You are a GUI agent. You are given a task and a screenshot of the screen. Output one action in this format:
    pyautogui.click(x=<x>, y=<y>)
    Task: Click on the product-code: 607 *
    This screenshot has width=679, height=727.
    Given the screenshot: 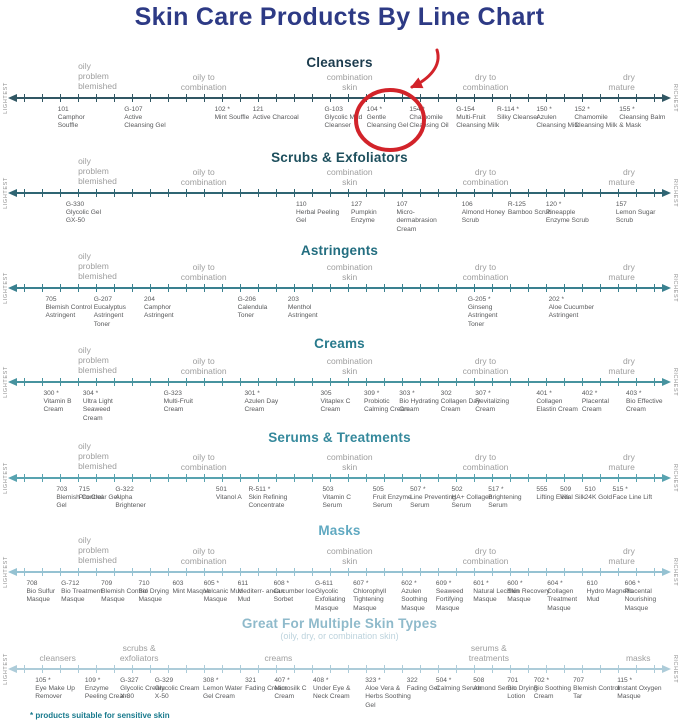 What is the action you would take?
    pyautogui.click(x=361, y=583)
    